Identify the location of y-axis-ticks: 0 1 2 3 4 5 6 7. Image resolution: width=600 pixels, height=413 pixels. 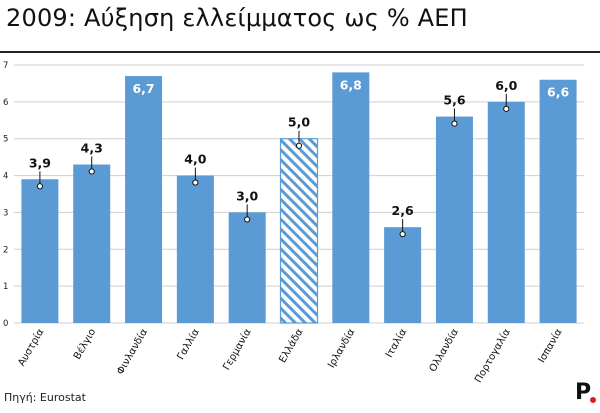
(5, 195).